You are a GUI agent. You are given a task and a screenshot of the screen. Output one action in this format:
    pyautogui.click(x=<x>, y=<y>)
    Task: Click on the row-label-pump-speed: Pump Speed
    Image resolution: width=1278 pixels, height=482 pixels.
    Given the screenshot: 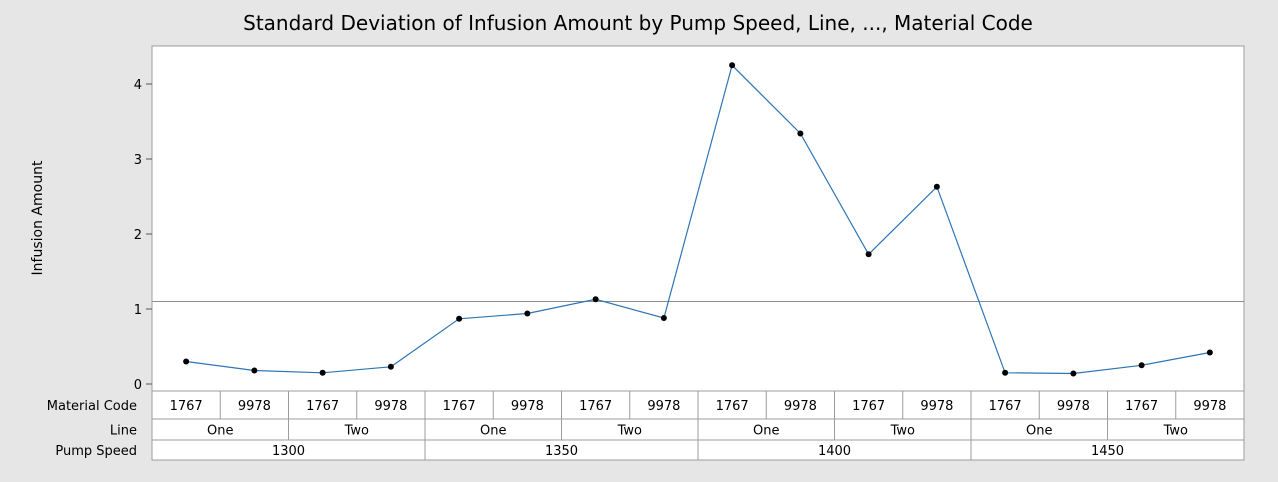 What is the action you would take?
    pyautogui.click(x=96, y=451)
    